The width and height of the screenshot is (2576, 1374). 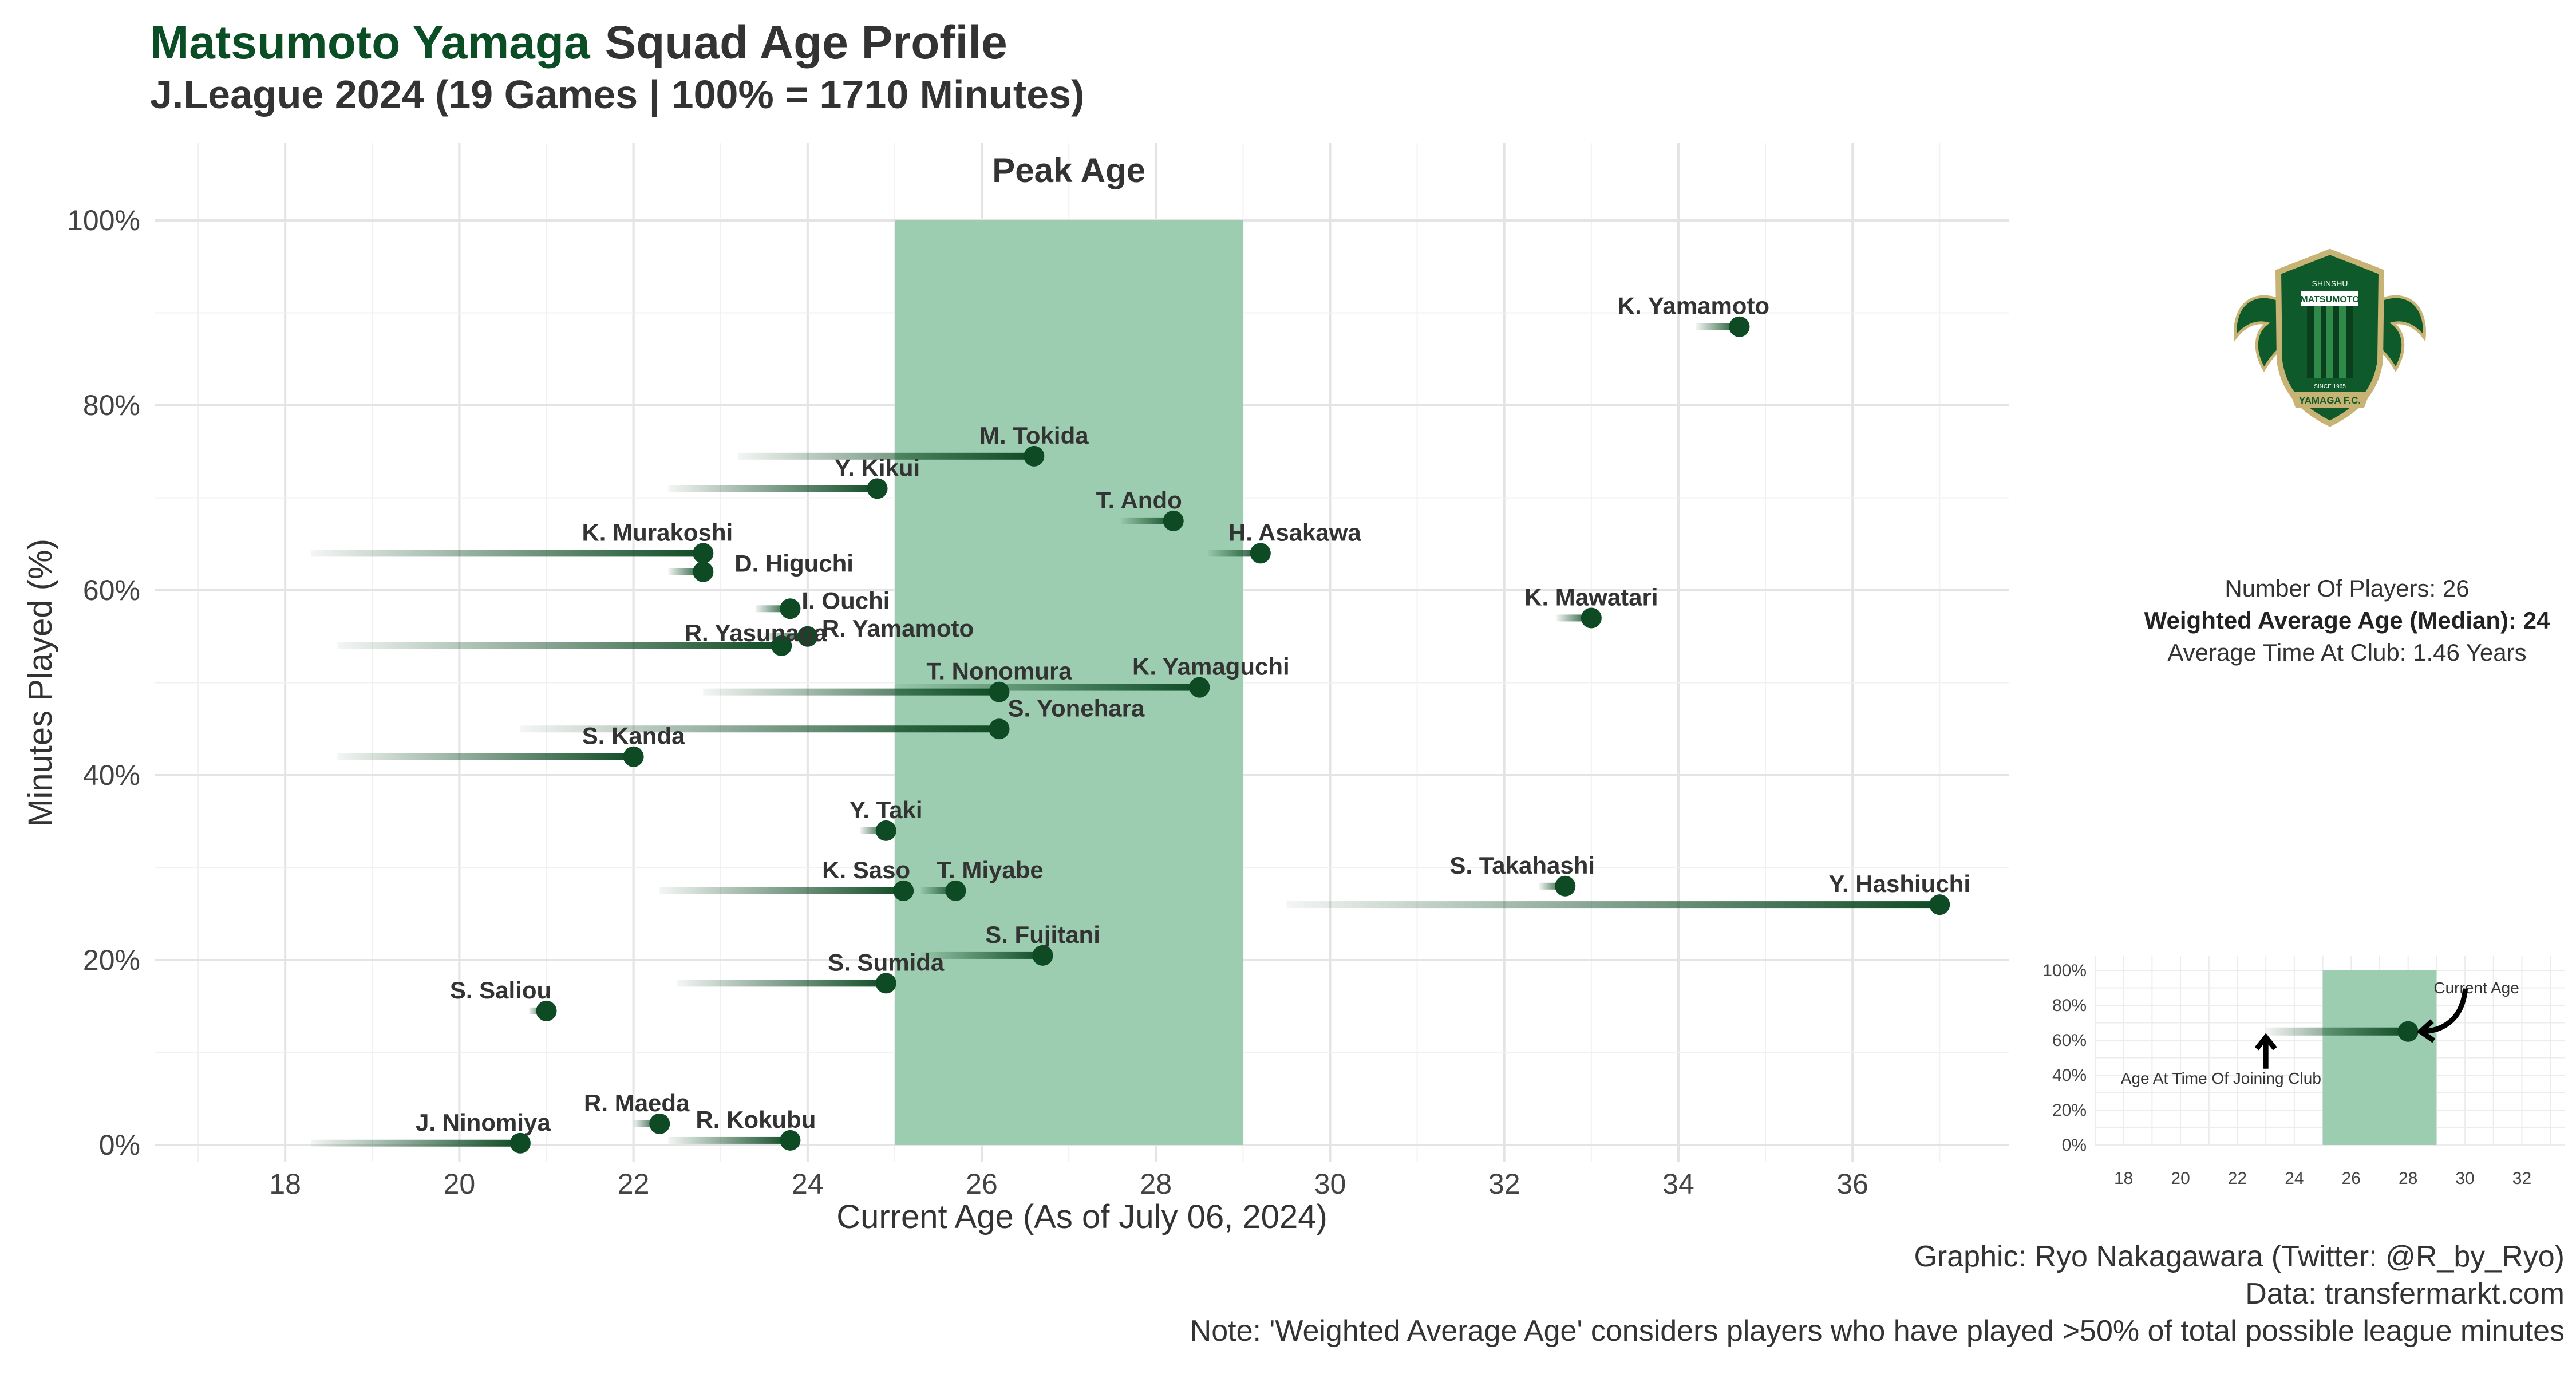 What do you see at coordinates (1852, 1184) in the screenshot?
I see `x-tick-label: 36` at bounding box center [1852, 1184].